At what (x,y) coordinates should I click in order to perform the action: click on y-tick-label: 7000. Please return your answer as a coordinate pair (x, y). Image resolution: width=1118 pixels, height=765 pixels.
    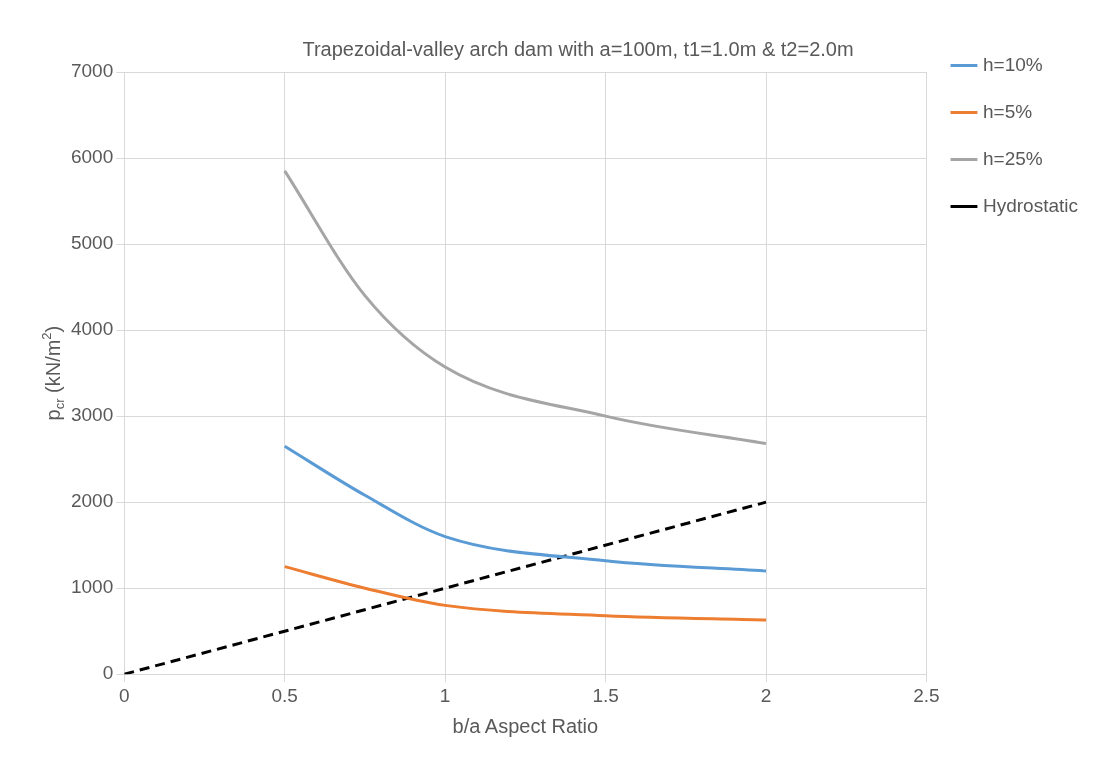
    Looking at the image, I should click on (92, 71).